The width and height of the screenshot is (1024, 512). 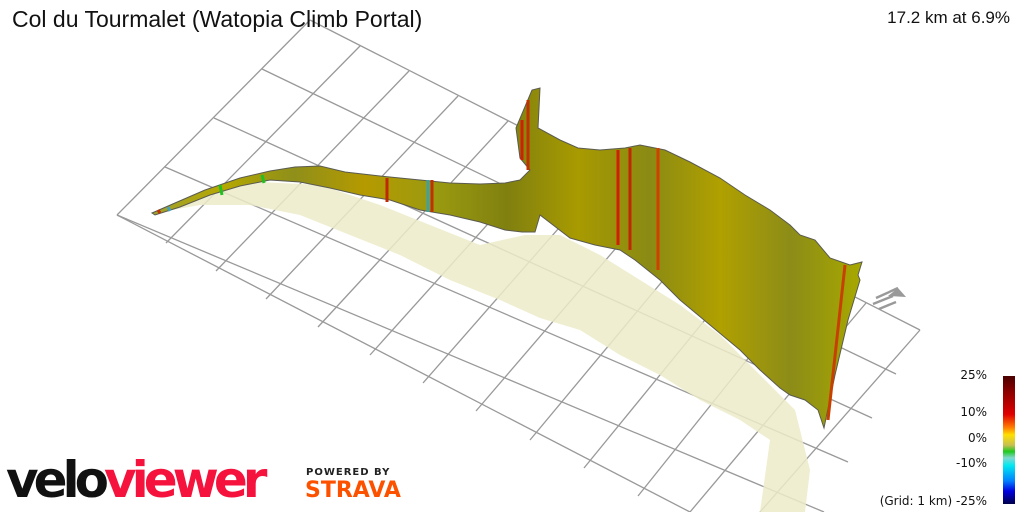 What do you see at coordinates (948, 17) in the screenshot?
I see `climb-summary: 17.2 km at 6.9%` at bounding box center [948, 17].